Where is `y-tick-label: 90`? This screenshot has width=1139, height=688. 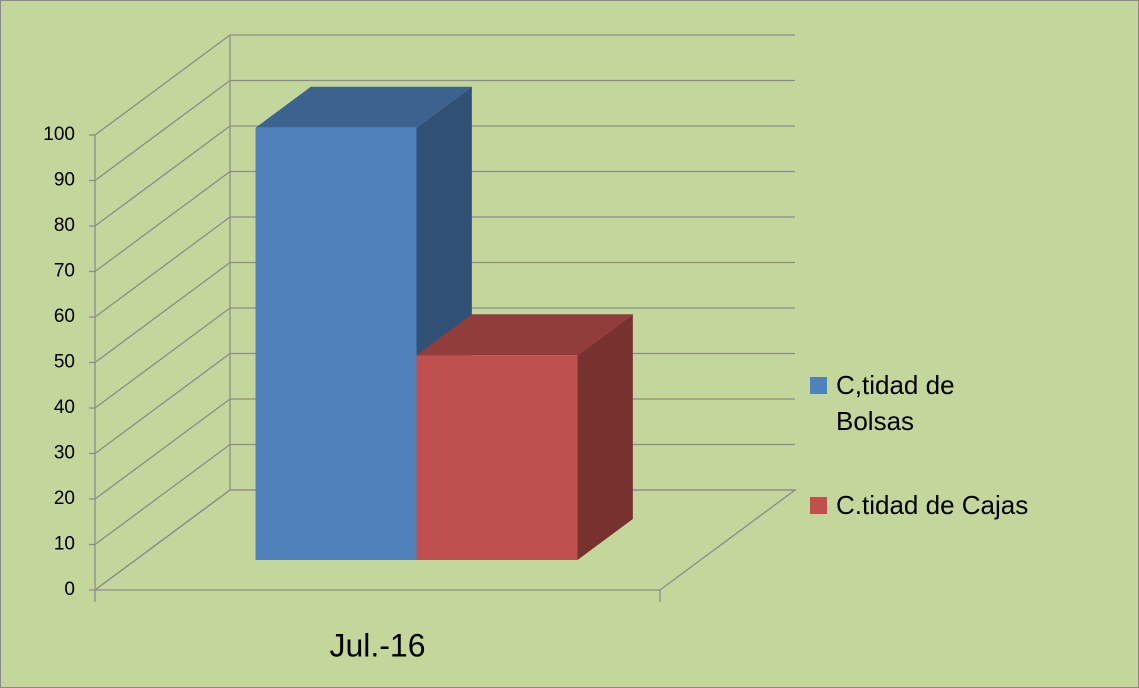
y-tick-label: 90 is located at coordinates (64, 180).